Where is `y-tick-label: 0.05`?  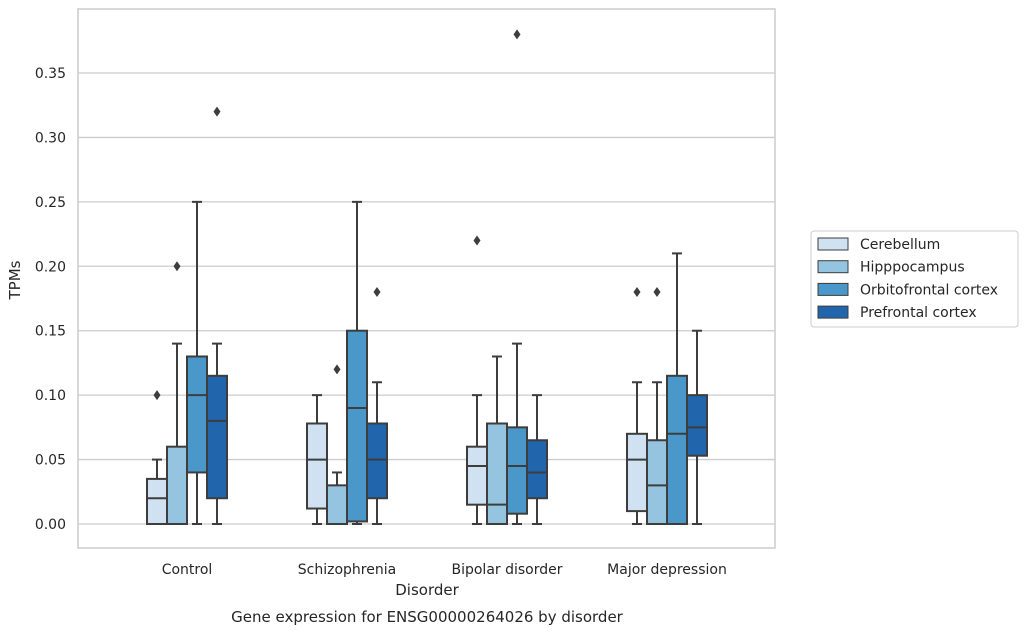 y-tick-label: 0.05 is located at coordinates (50, 461).